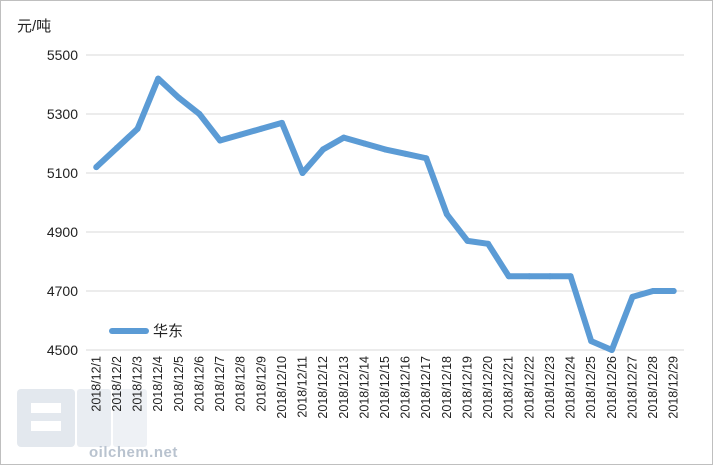  I want to click on x-tick-label: 2018/12/1, so click(96, 384).